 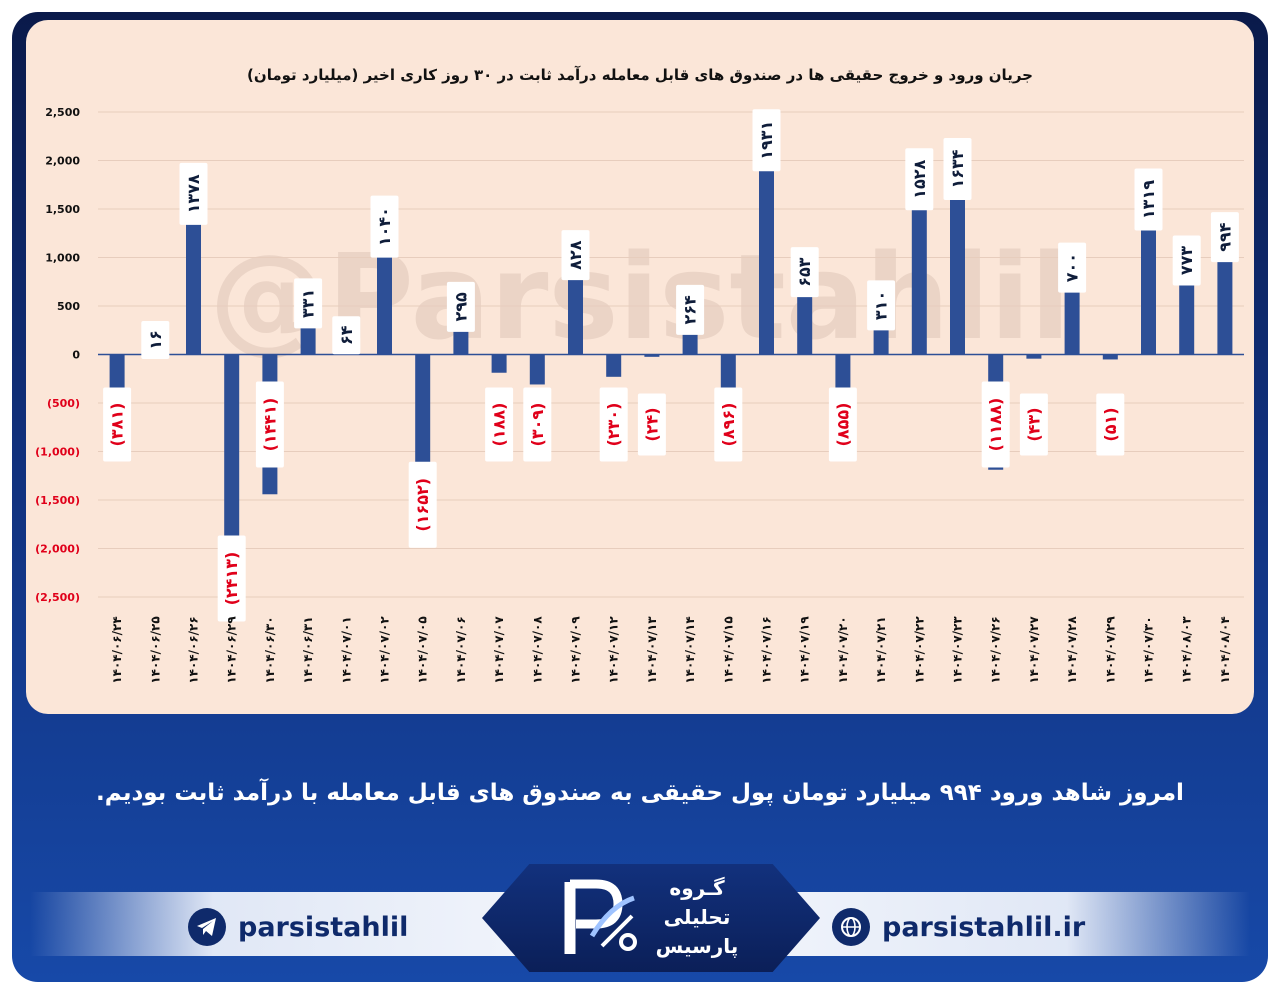 I want to click on logo-line-1: گـروه, so click(x=697, y=888).